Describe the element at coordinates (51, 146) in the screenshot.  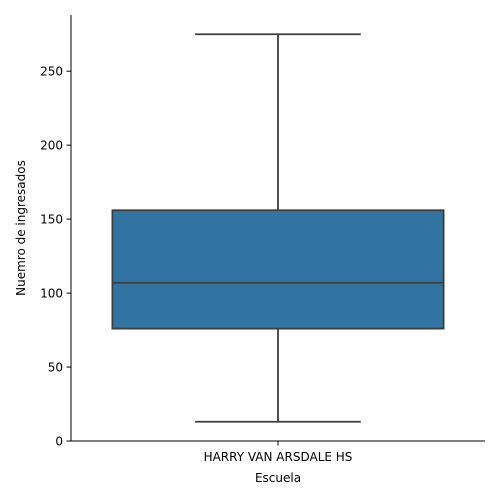
I see `y-tick-label: 200` at that location.